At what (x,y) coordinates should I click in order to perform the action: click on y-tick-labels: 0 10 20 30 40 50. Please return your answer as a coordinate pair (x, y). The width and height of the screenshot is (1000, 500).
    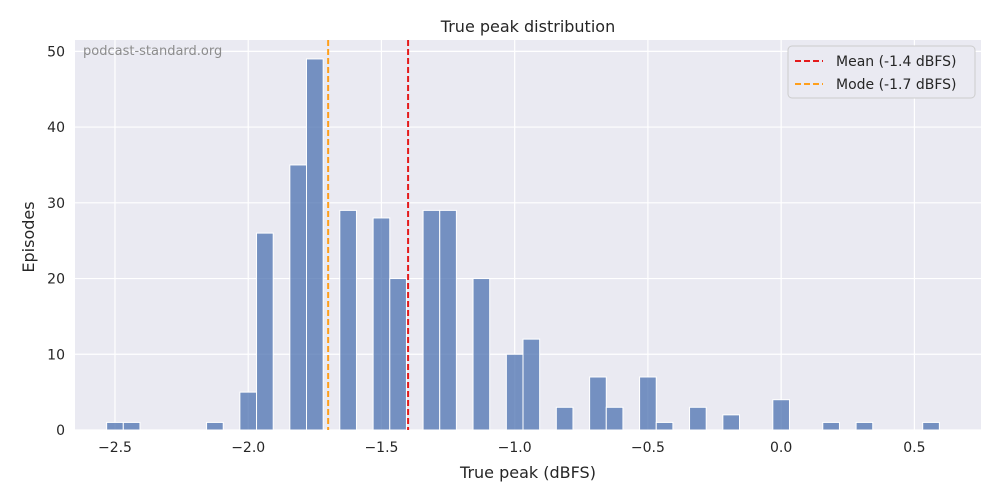
    Looking at the image, I should click on (56, 241).